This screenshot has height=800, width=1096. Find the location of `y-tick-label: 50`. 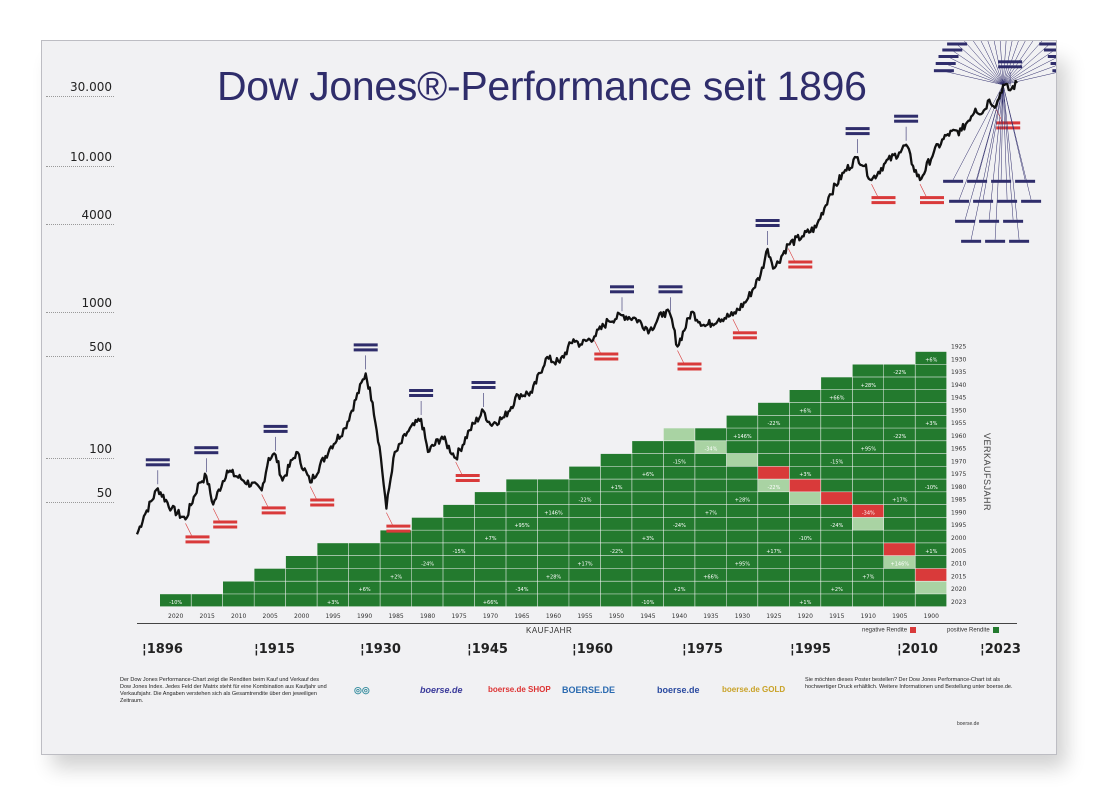

y-tick-label: 50 is located at coordinates (104, 492).